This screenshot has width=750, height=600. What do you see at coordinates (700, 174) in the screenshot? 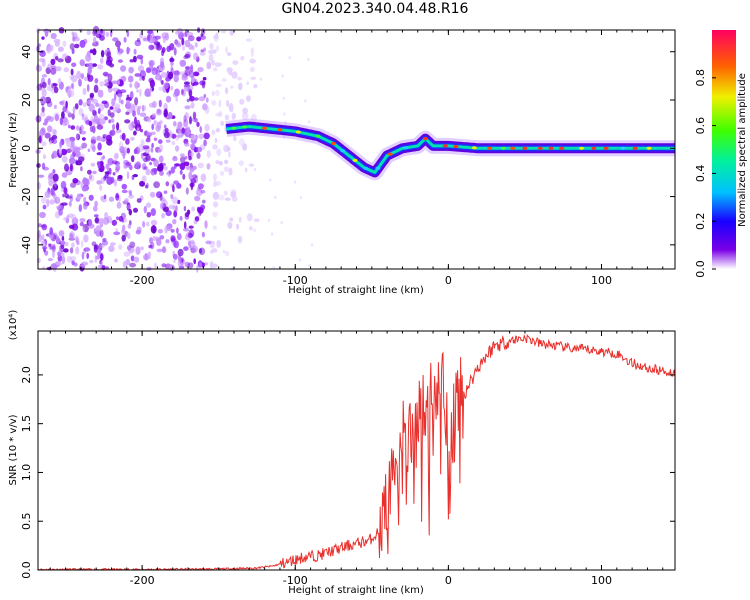
I see `colorbar-tick-label: 0.4` at bounding box center [700, 174].